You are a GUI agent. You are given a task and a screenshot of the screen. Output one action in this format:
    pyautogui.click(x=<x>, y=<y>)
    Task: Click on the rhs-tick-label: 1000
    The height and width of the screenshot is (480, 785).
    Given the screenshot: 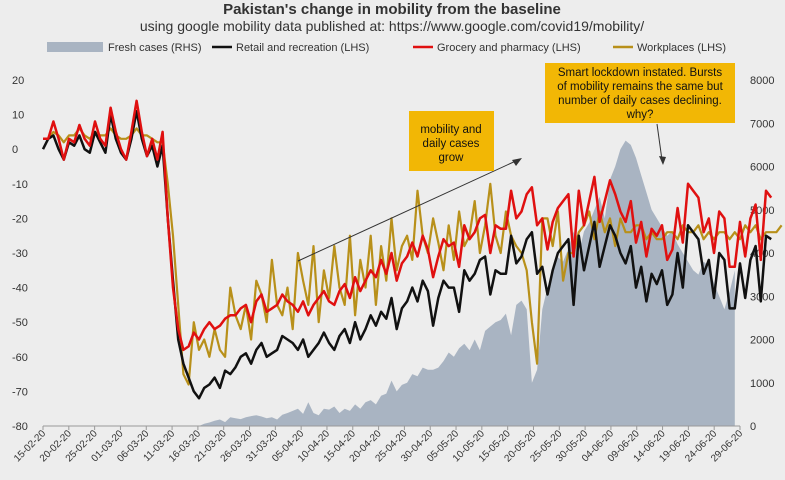 What is the action you would take?
    pyautogui.click(x=762, y=384)
    